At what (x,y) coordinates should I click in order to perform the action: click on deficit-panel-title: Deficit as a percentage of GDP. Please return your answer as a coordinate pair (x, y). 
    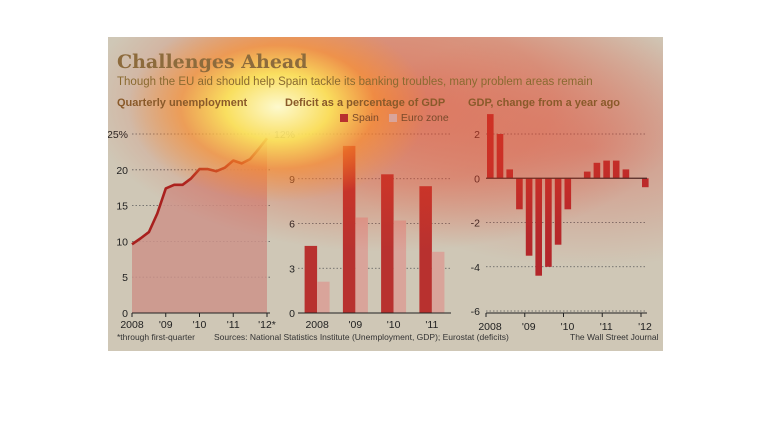
    Looking at the image, I should click on (365, 103).